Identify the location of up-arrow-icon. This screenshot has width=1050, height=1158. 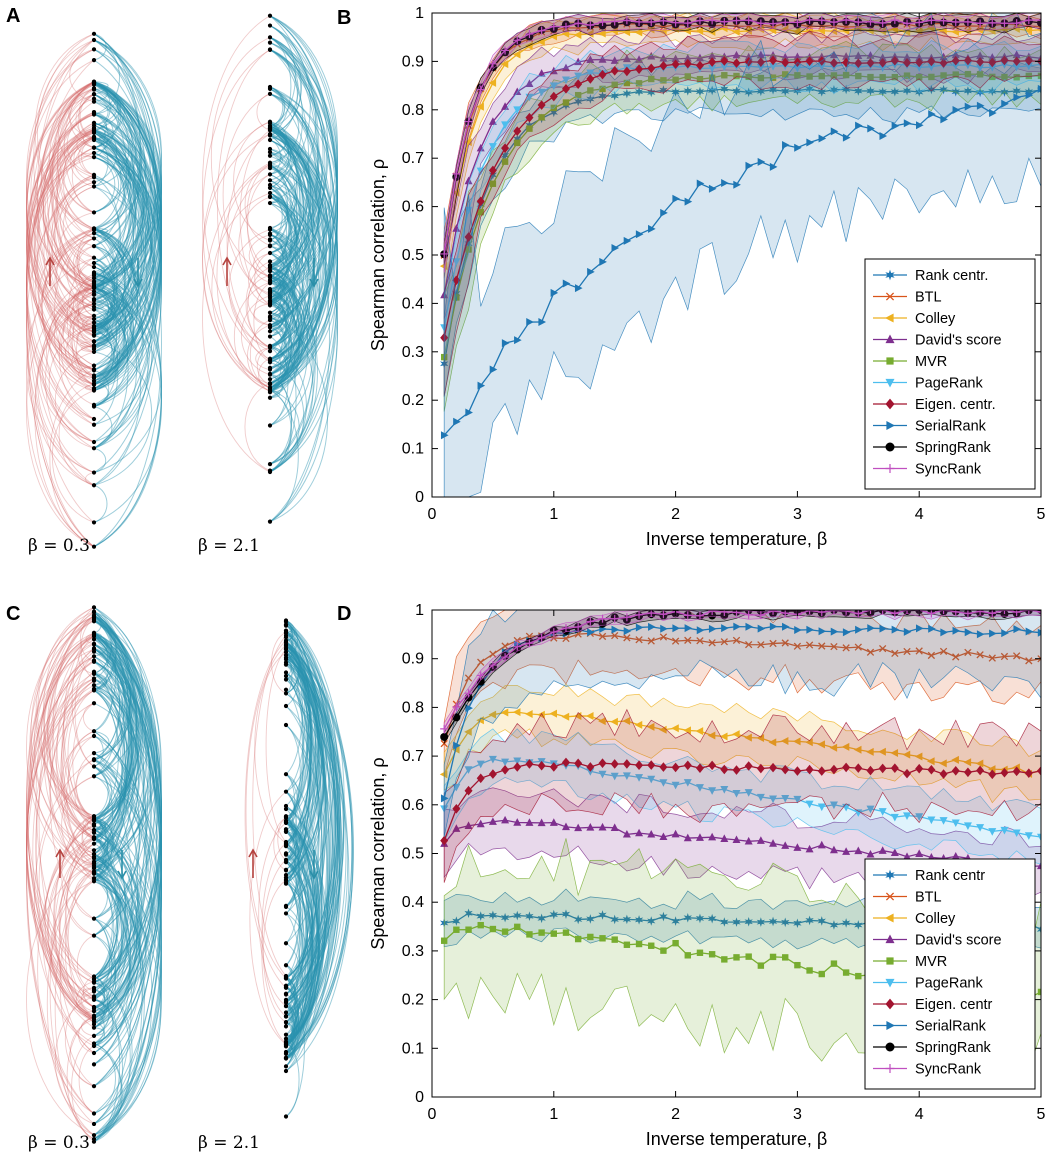
(253, 863).